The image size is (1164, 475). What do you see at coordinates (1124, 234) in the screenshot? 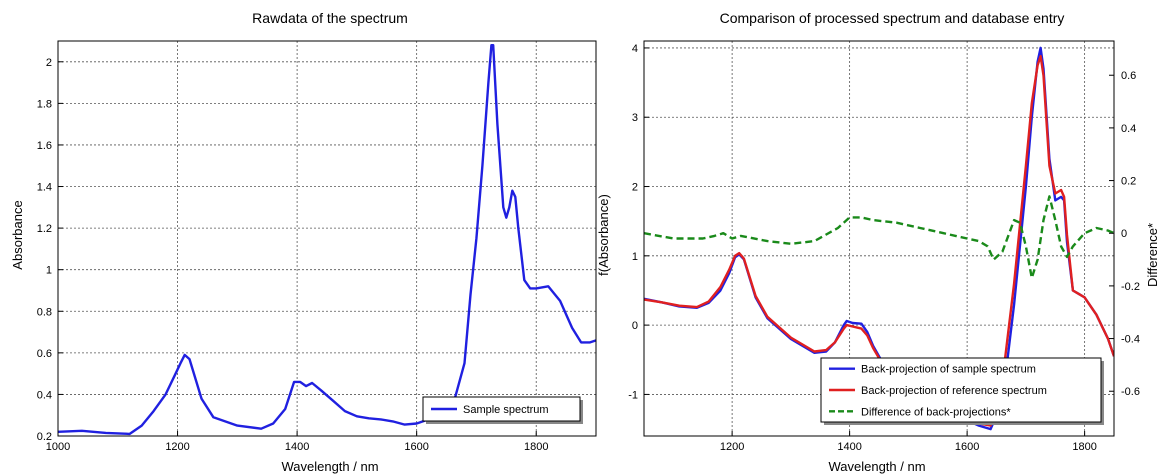
I see `y2-tick-label: 0` at bounding box center [1124, 234].